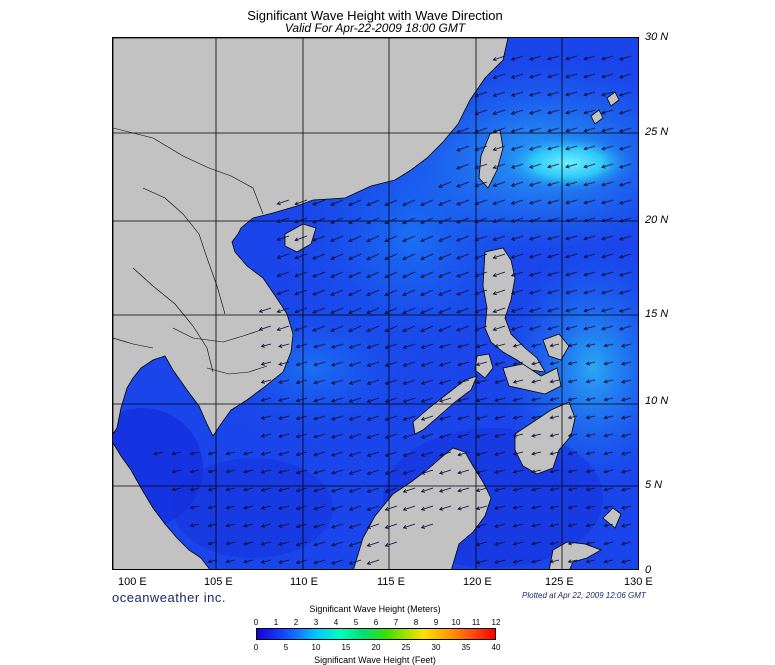 The width and height of the screenshot is (775, 665). I want to click on wave-height-colorbar, so click(376, 634).